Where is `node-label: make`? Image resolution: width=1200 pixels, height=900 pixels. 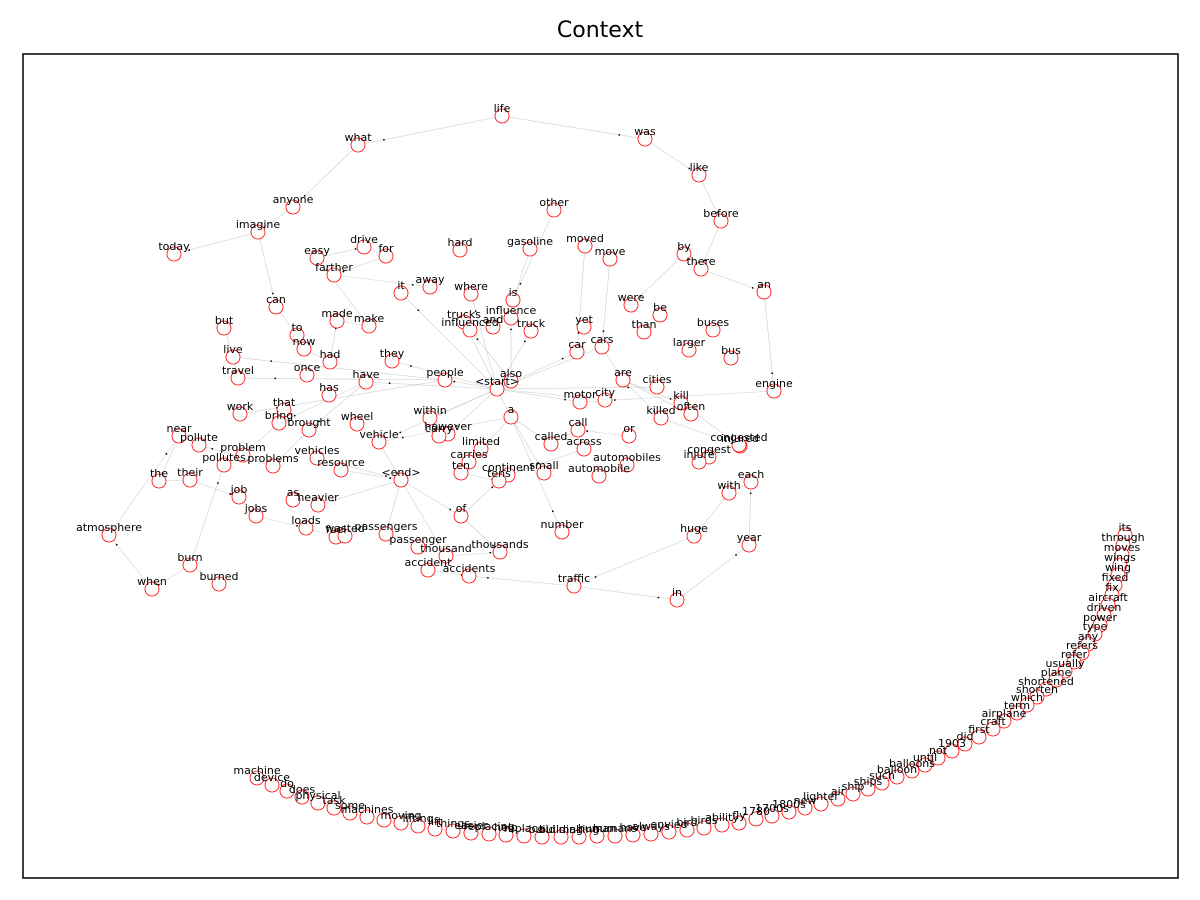 node-label: make is located at coordinates (369, 318).